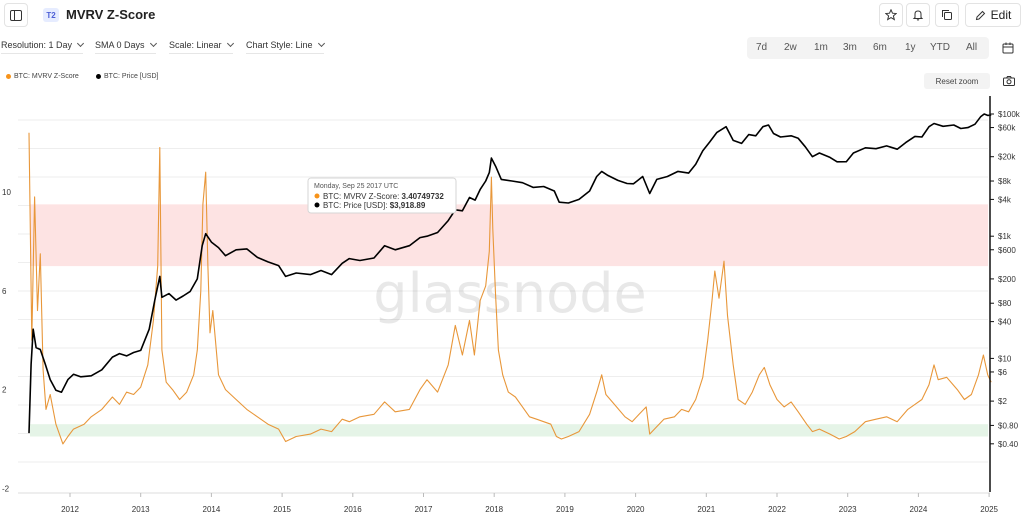 Image resolution: width=1024 pixels, height=519 pixels. I want to click on resolution-label: Resolution: 1 Day, so click(37, 45).